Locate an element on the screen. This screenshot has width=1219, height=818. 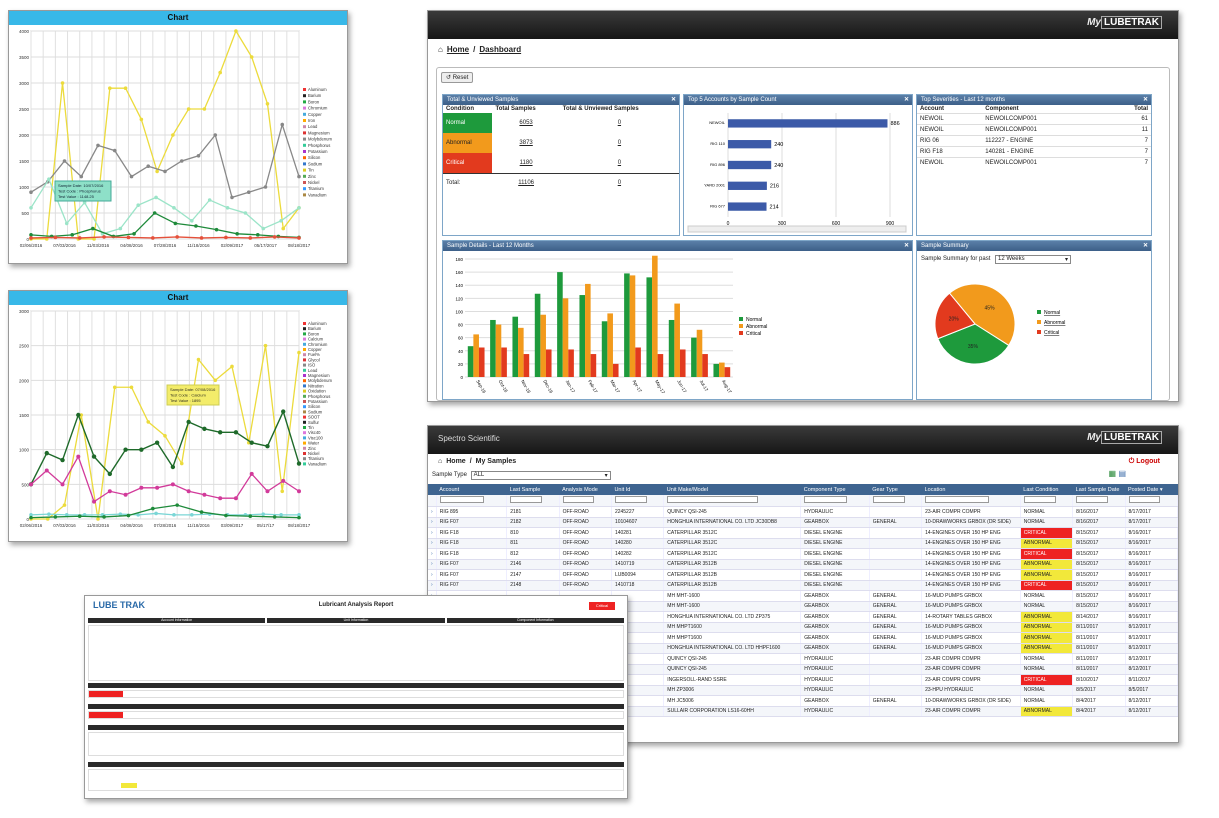
reset-button: ↺ Reset is located at coordinates (457, 77).